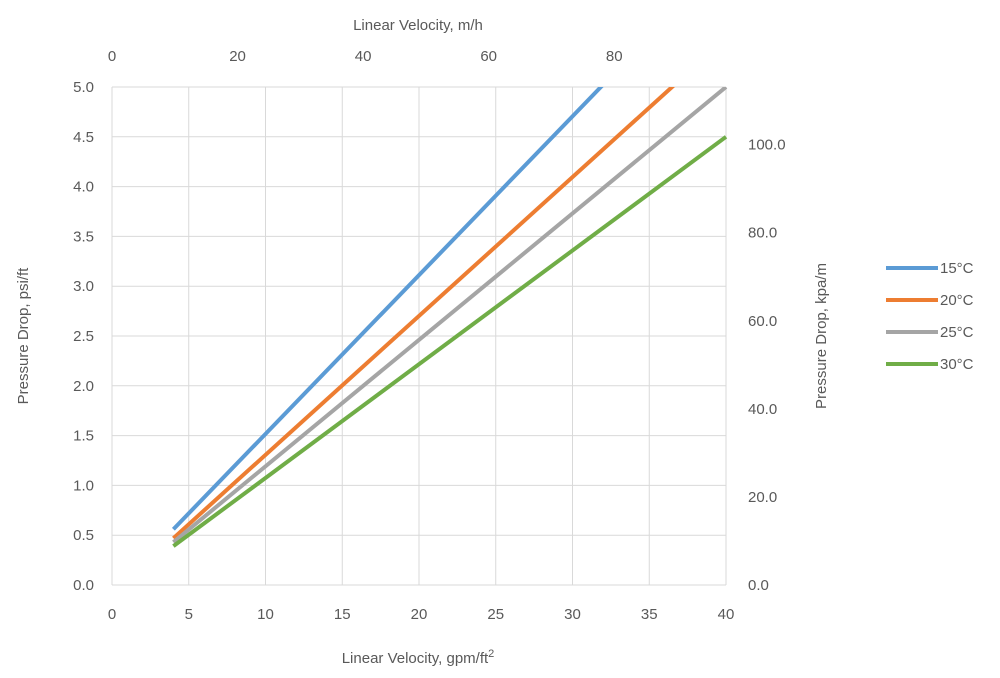 The height and width of the screenshot is (678, 1000). Describe the element at coordinates (957, 300) in the screenshot. I see `legend-label-1: 20°C` at that location.